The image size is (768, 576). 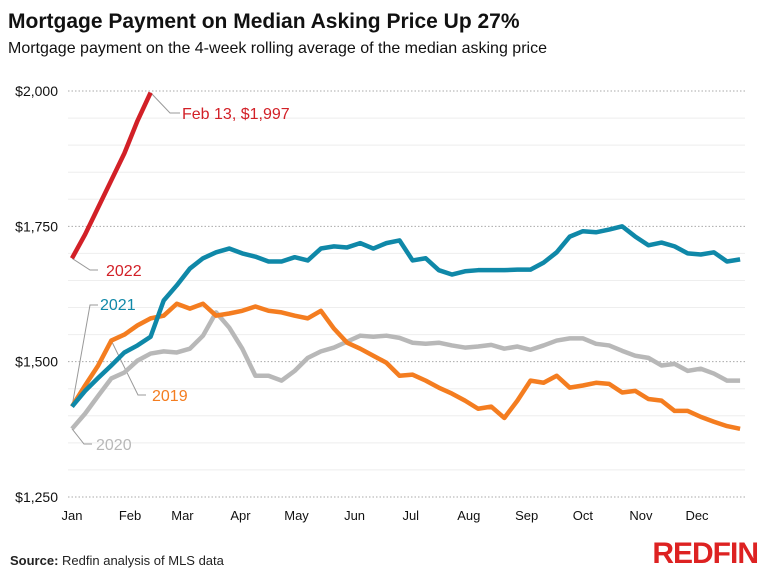 I want to click on x-tick-label: Jun, so click(x=354, y=515).